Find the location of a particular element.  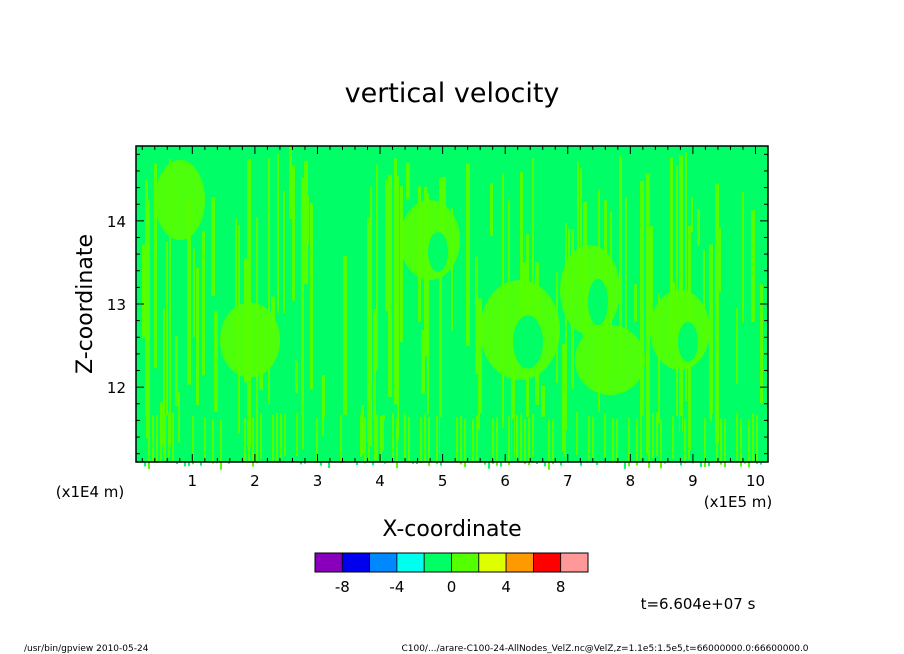

x-tick-label: 4 is located at coordinates (380, 481).